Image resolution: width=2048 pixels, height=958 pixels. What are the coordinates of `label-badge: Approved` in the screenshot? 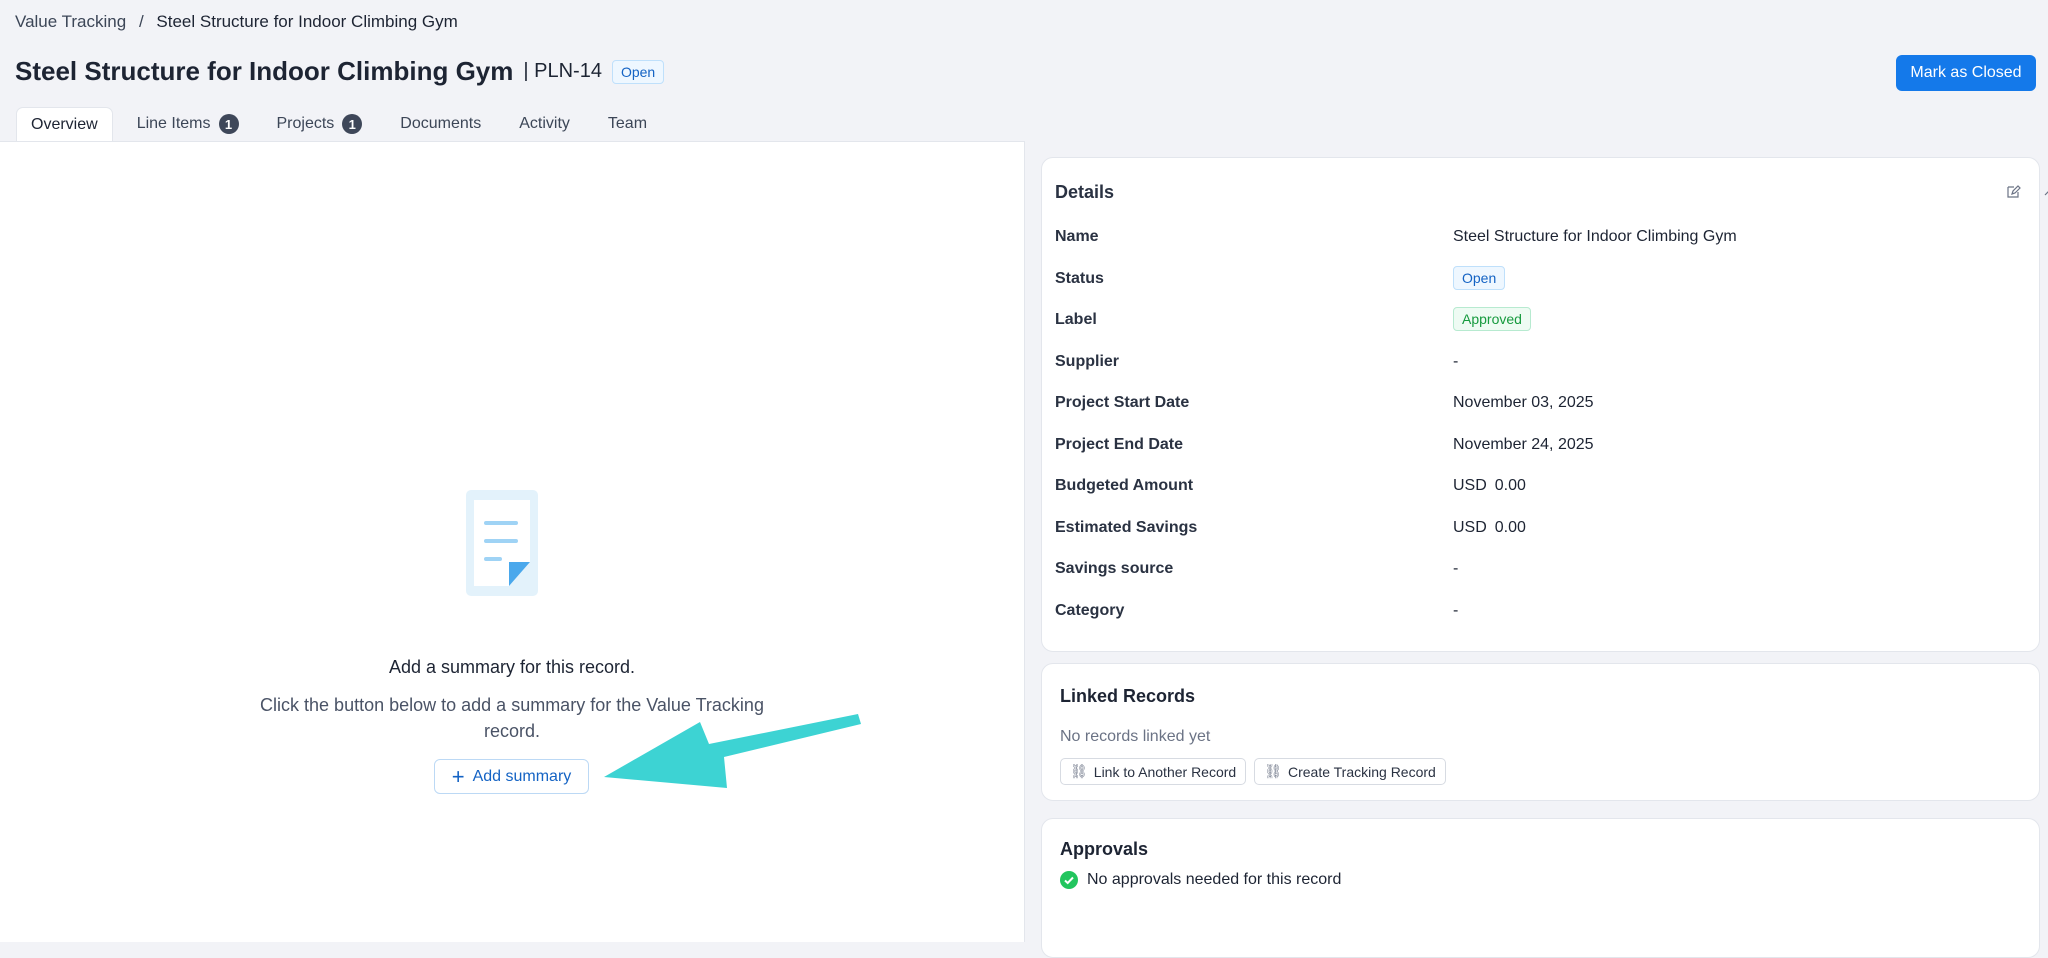 It's located at (1492, 319).